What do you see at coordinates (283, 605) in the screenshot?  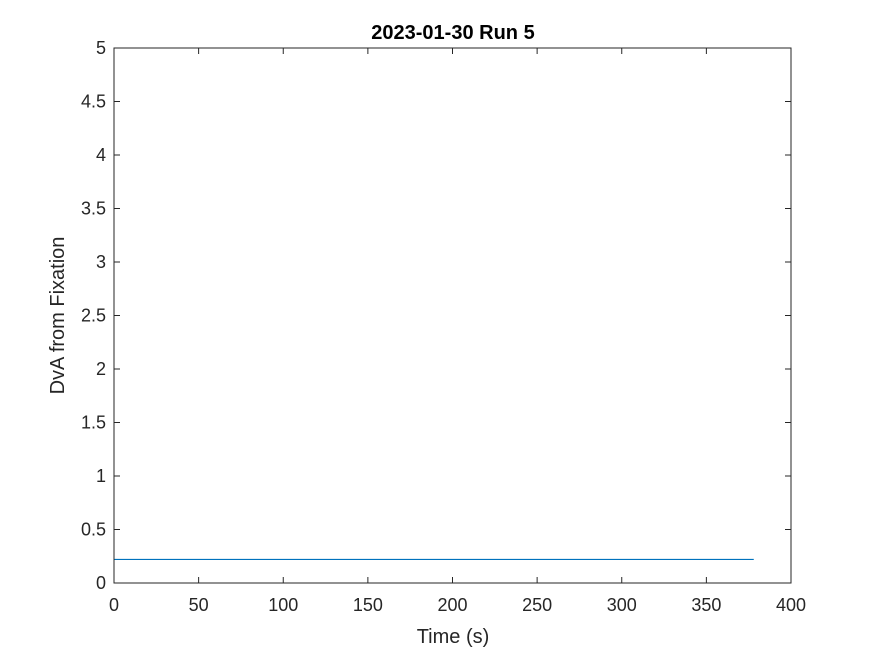 I see `x-tick-label: 100` at bounding box center [283, 605].